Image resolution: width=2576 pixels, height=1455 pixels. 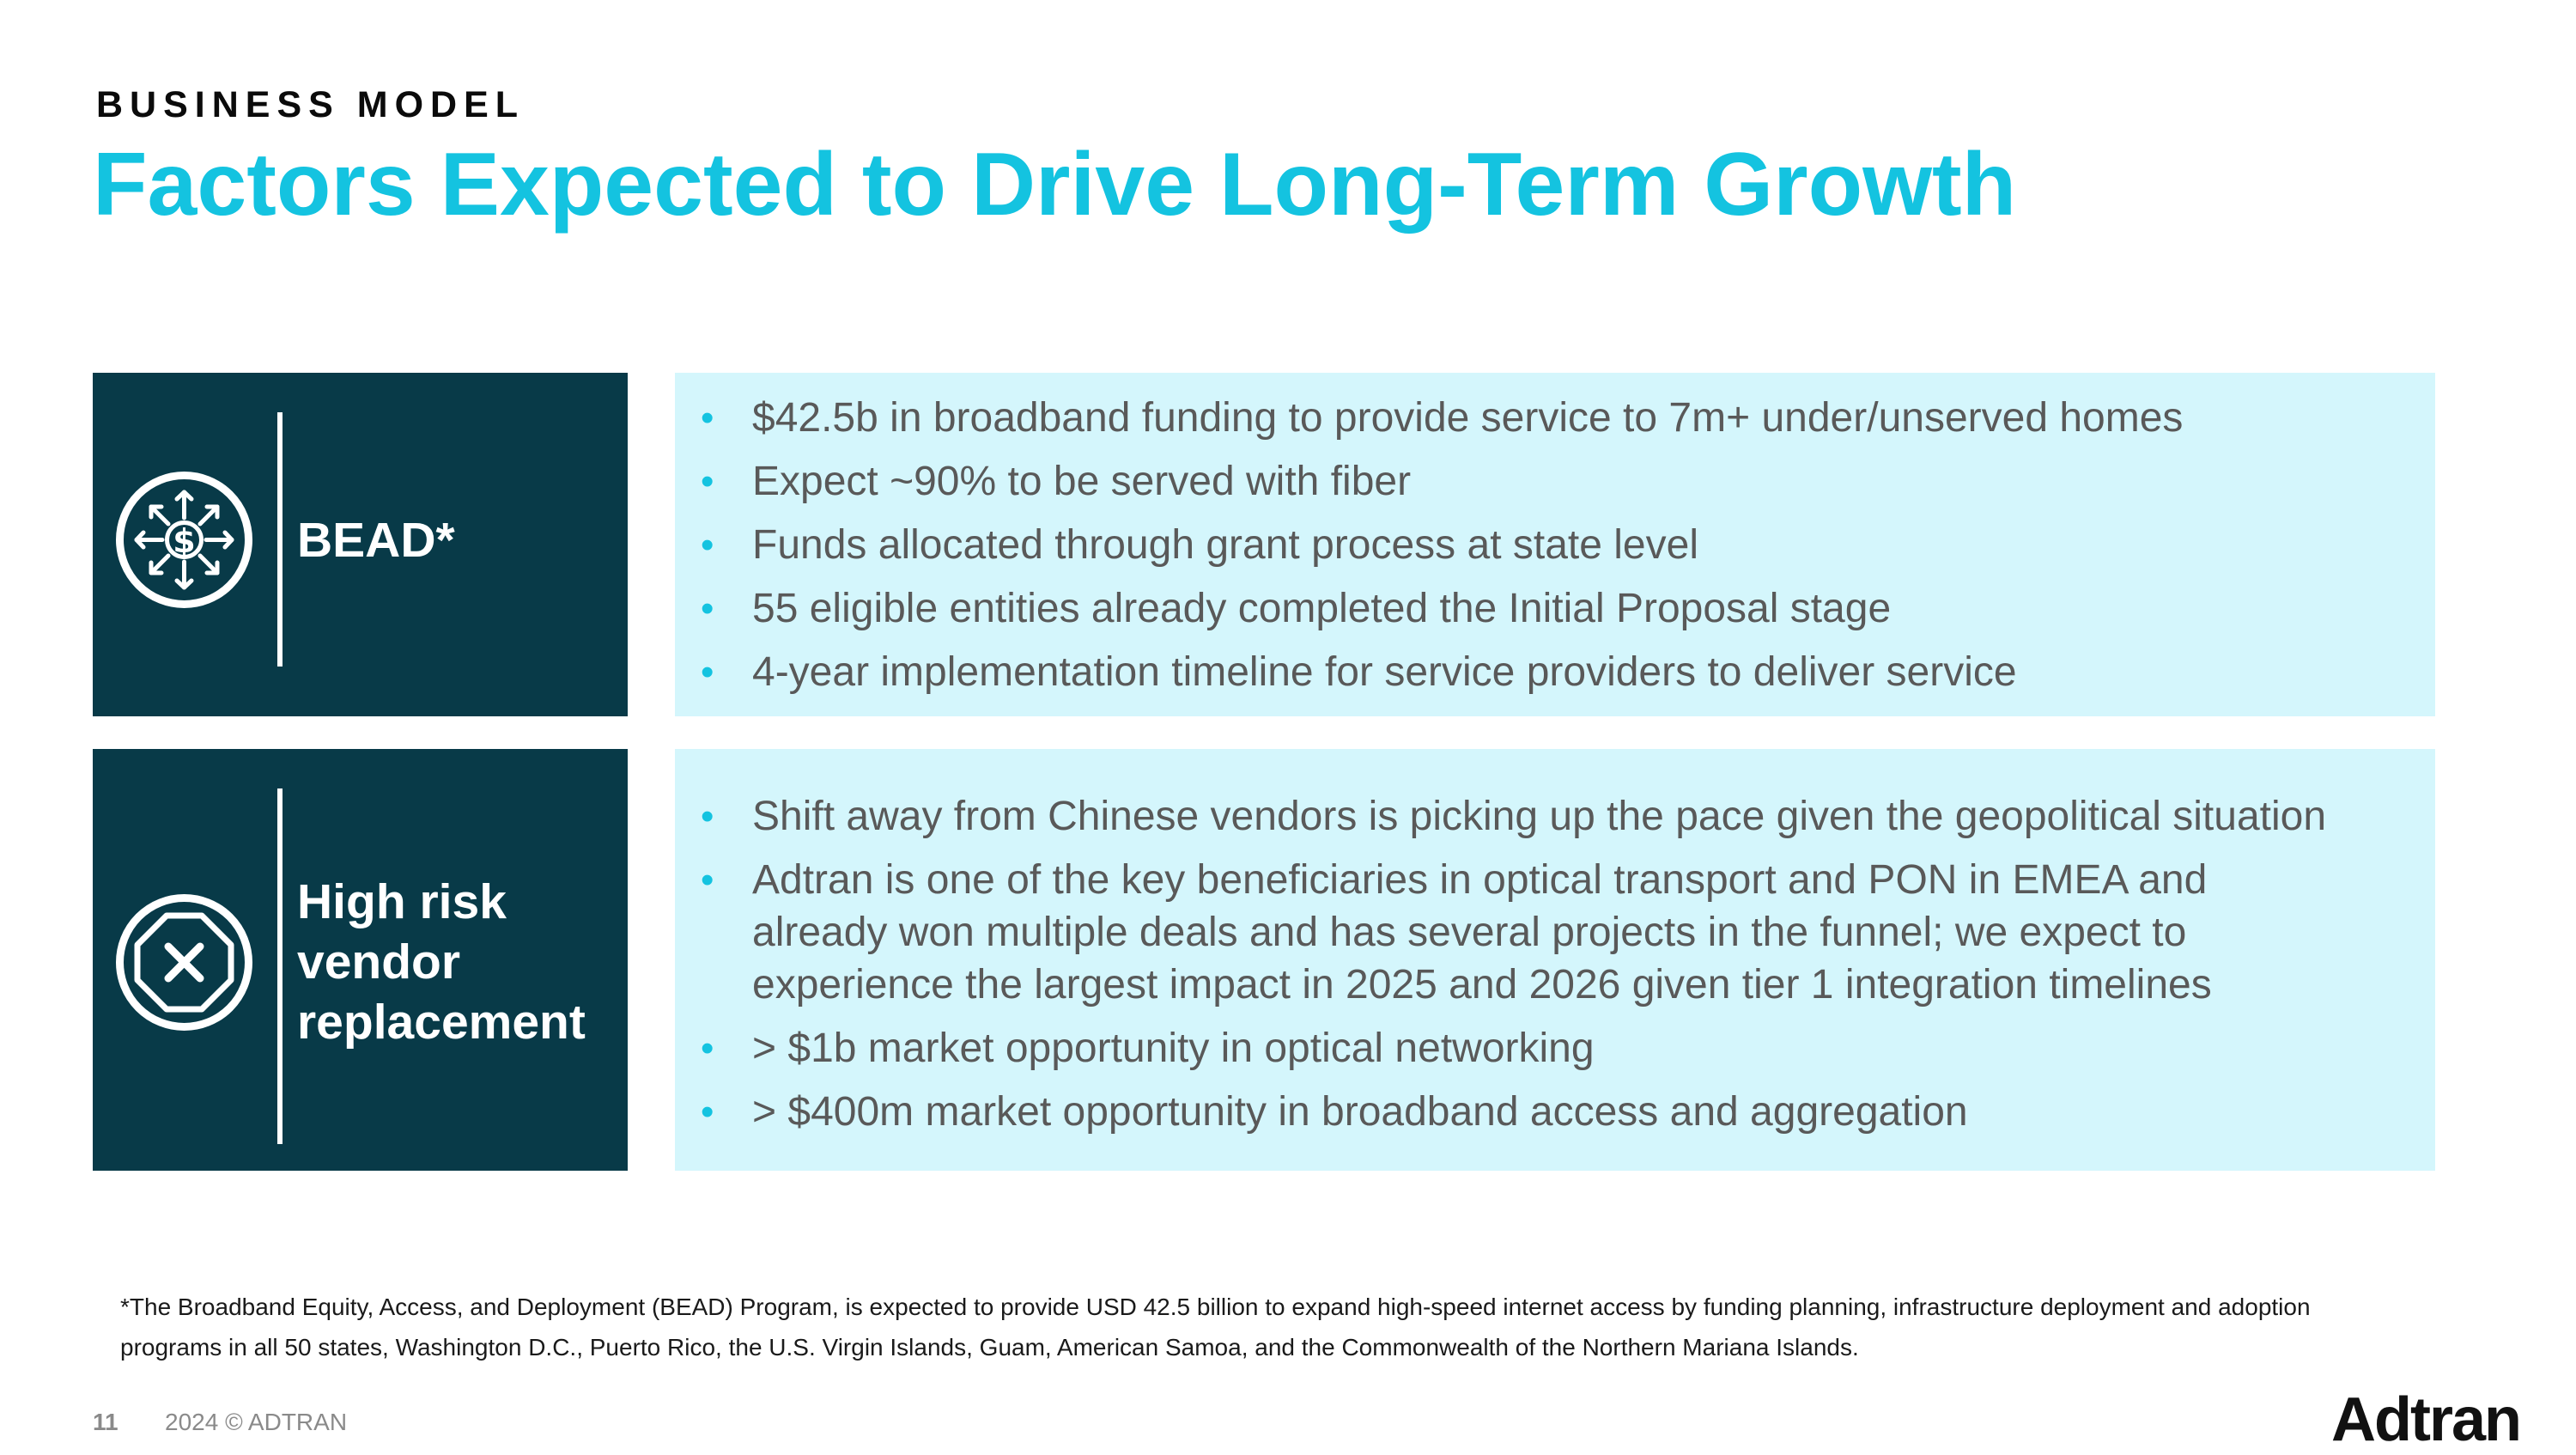 What do you see at coordinates (280, 966) in the screenshot?
I see `vendor-divider` at bounding box center [280, 966].